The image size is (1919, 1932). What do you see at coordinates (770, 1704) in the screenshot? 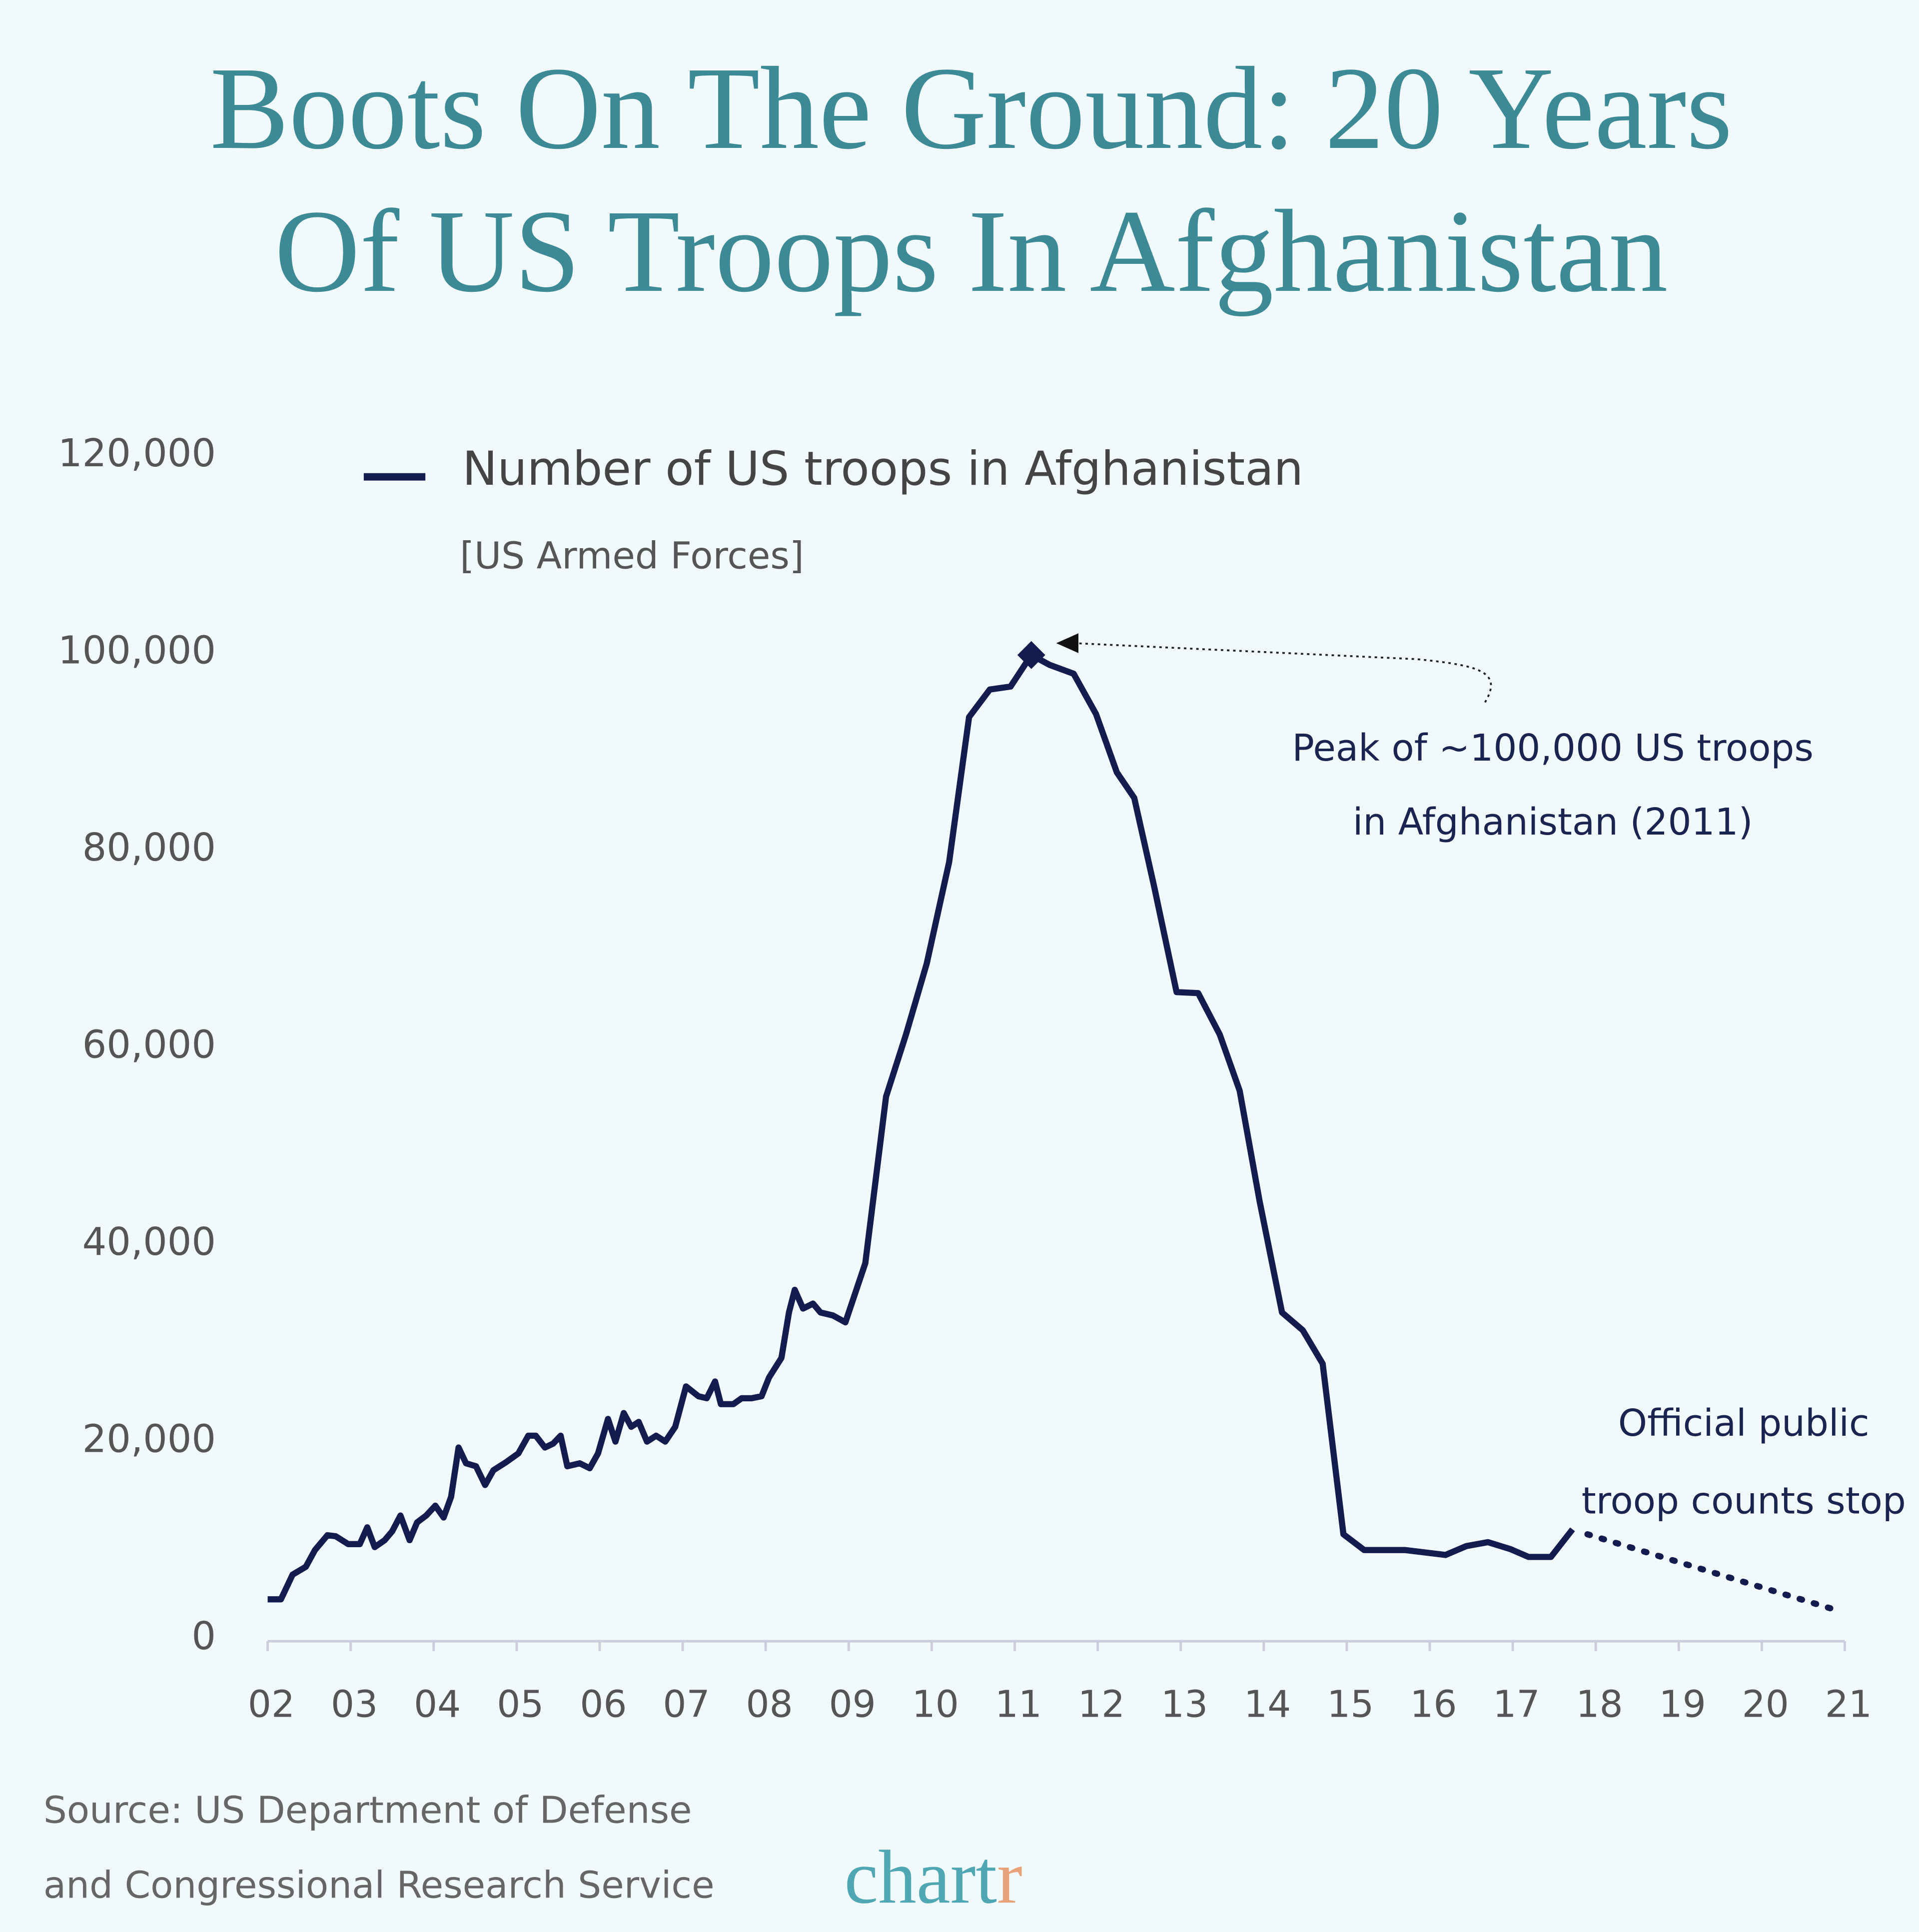
I see `x-tick-label: 08` at bounding box center [770, 1704].